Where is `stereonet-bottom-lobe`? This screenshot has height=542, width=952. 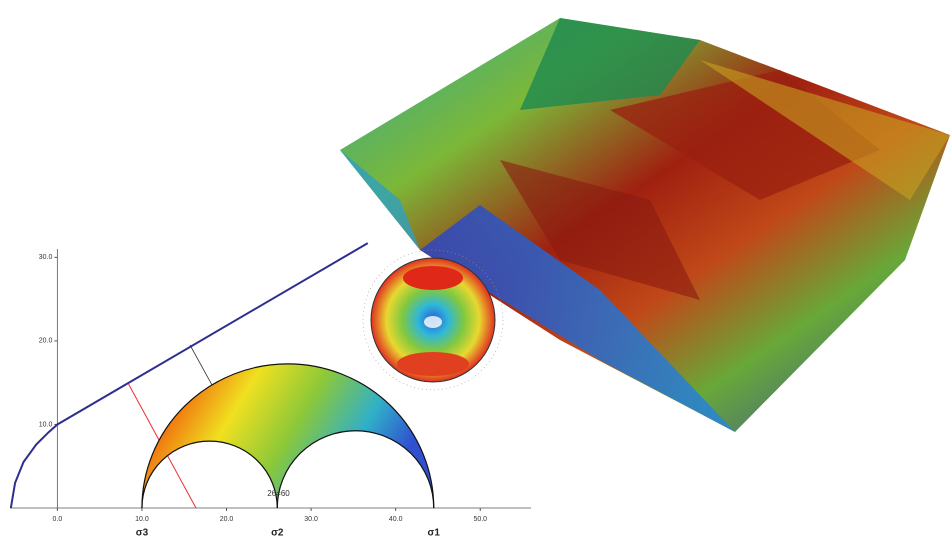
stereonet-bottom-lobe is located at coordinates (433, 364).